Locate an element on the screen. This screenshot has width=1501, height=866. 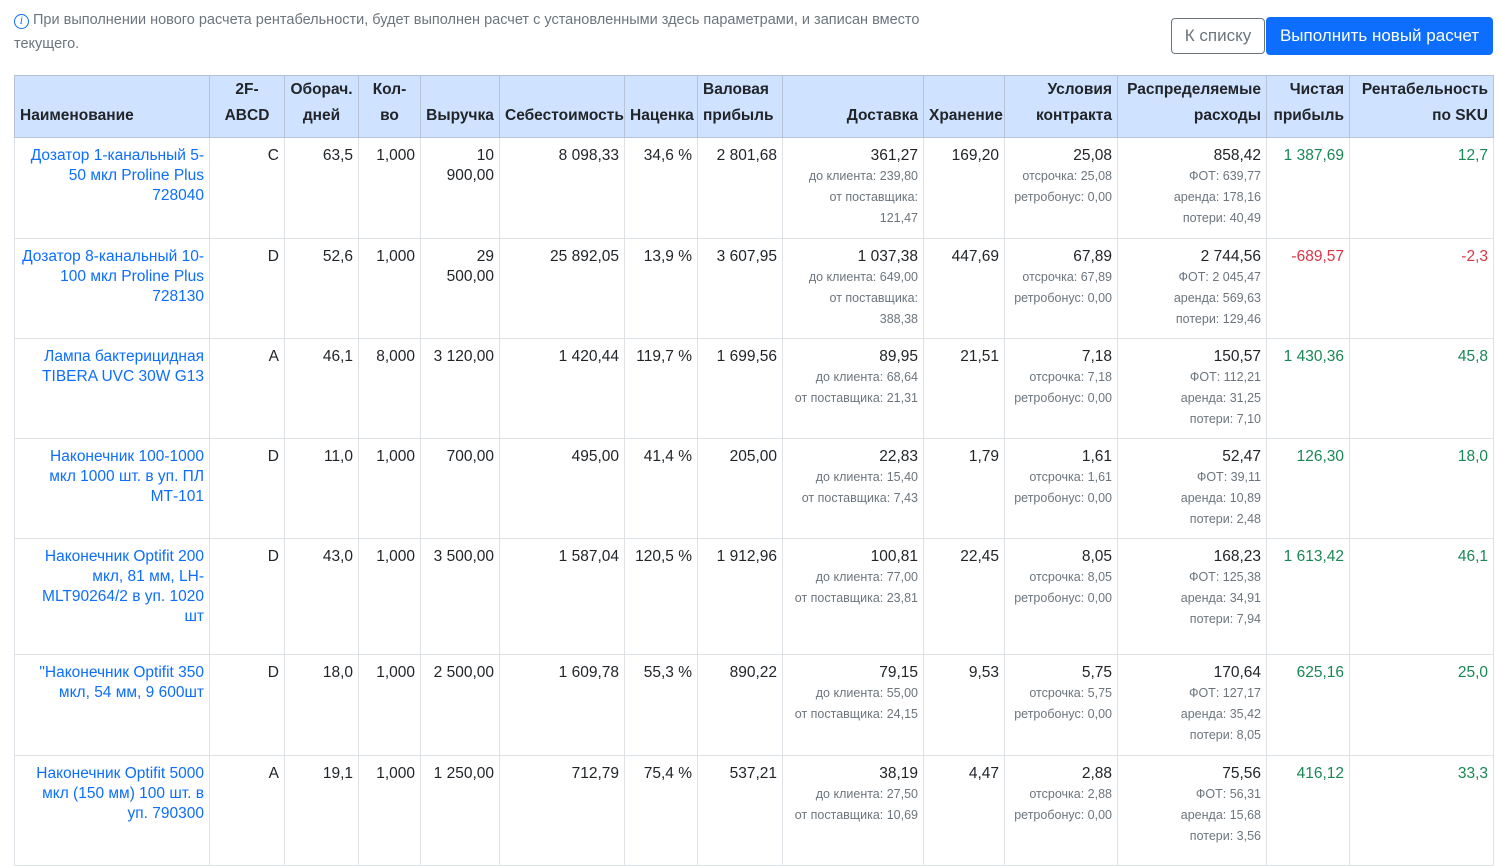
cost-cell: 1 420,44 is located at coordinates (562, 388).